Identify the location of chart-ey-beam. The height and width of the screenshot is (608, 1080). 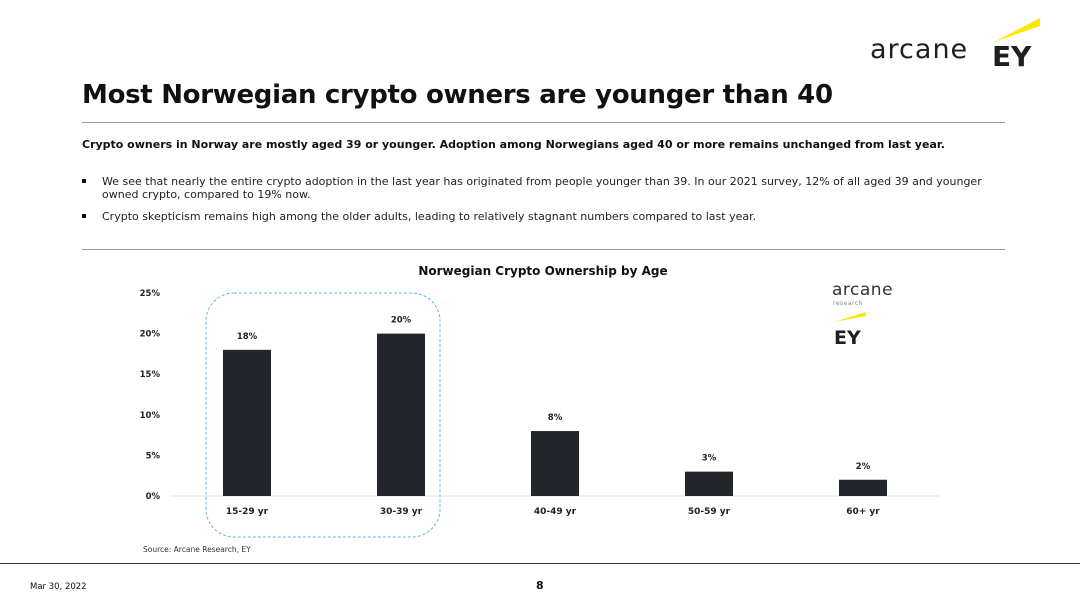
(850, 317).